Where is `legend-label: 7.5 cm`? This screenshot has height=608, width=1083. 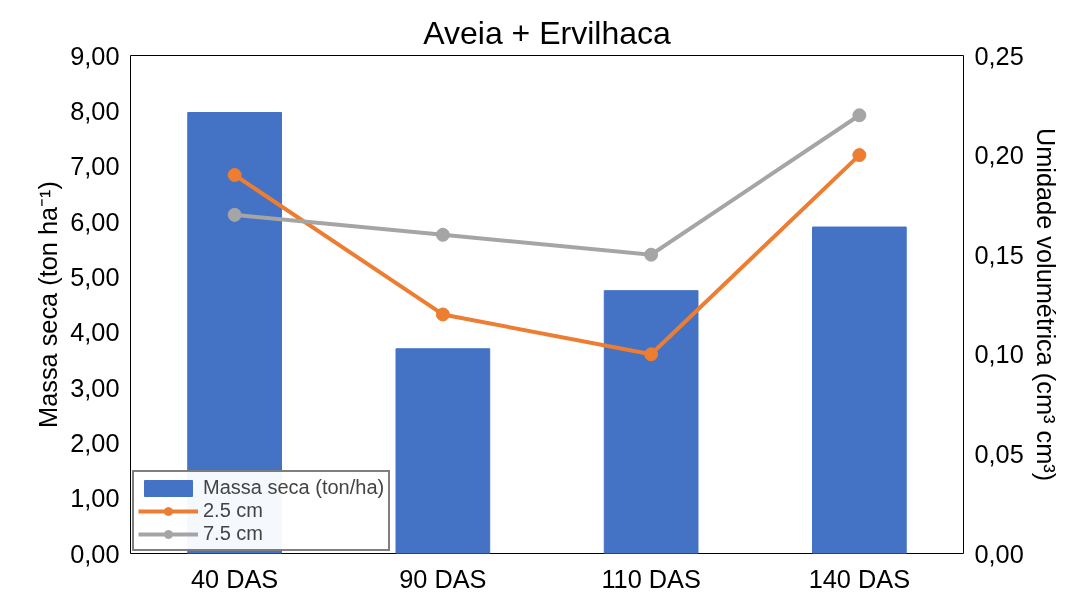 legend-label: 7.5 cm is located at coordinates (233, 533).